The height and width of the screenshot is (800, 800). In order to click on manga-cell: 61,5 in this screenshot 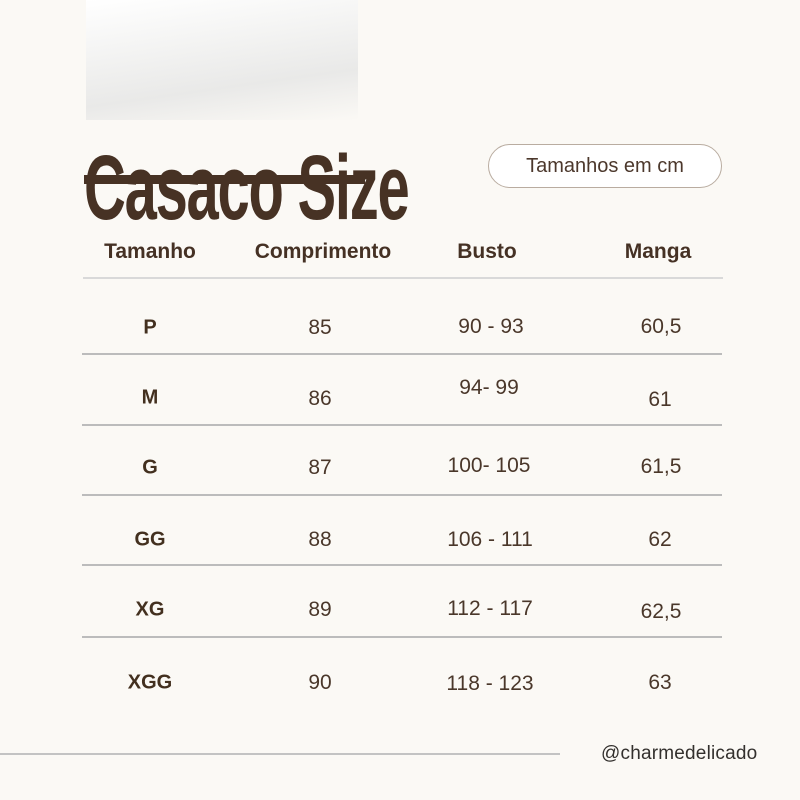, I will do `click(661, 466)`.